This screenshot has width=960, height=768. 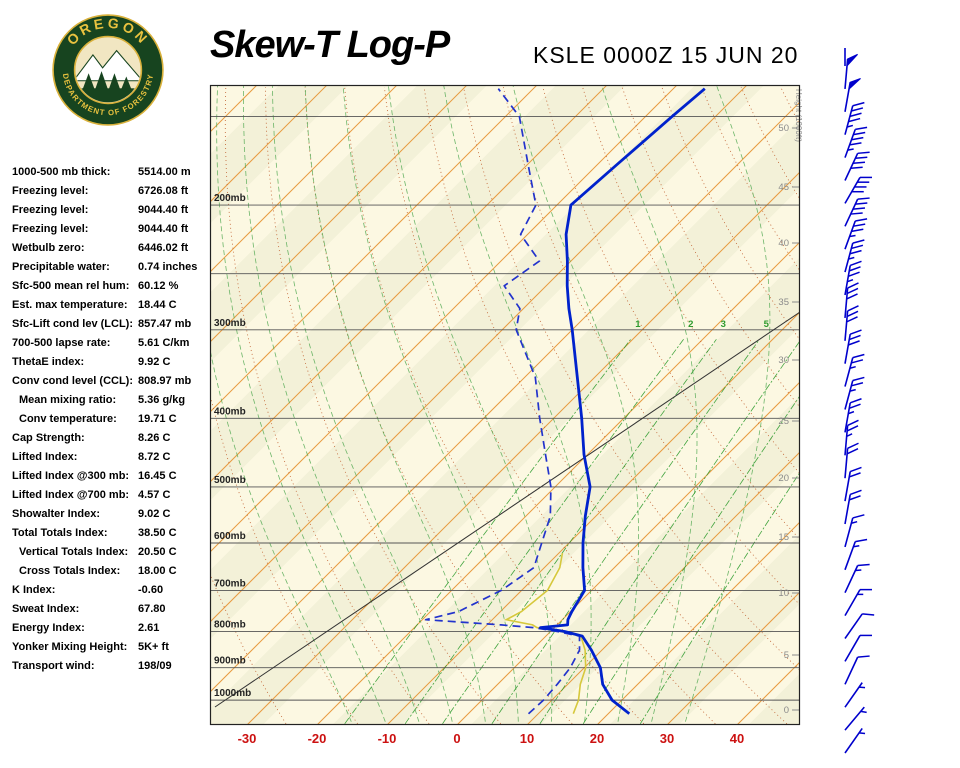 I want to click on stat-label: Lifted Index @700 mb:, so click(x=71, y=495).